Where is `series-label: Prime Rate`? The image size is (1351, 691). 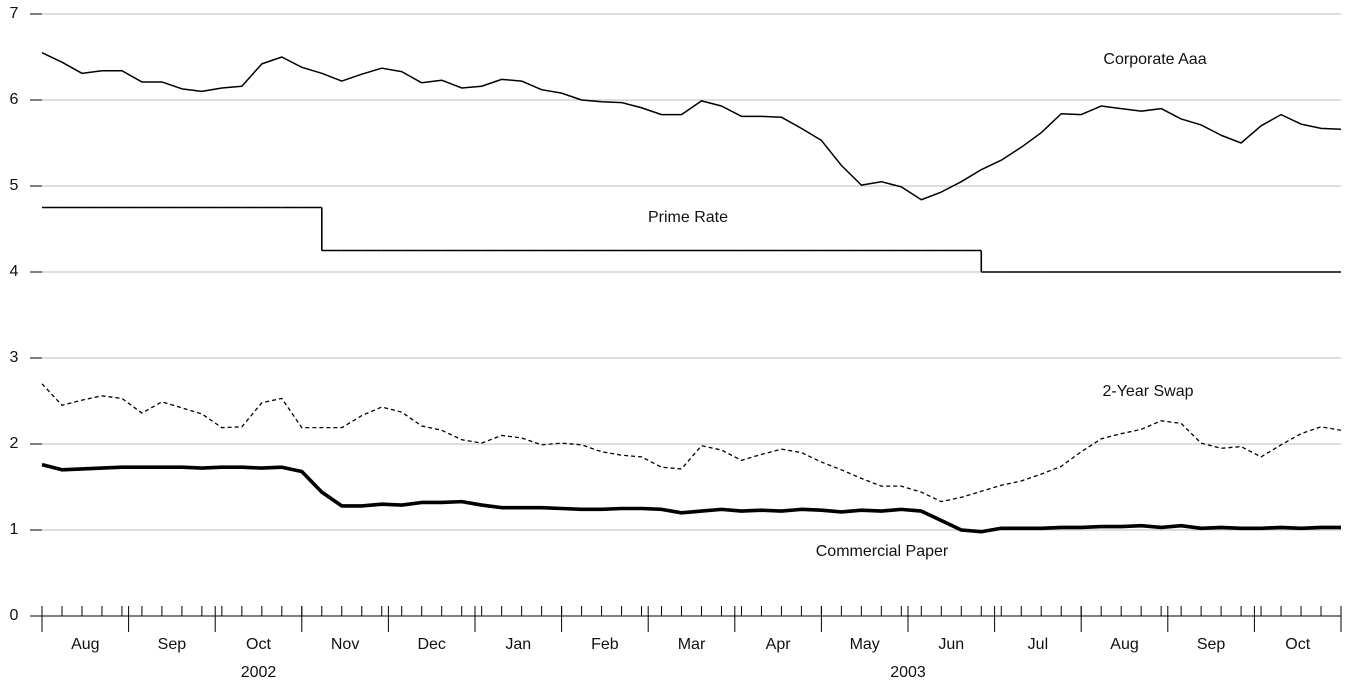
series-label: Prime Rate is located at coordinates (688, 217).